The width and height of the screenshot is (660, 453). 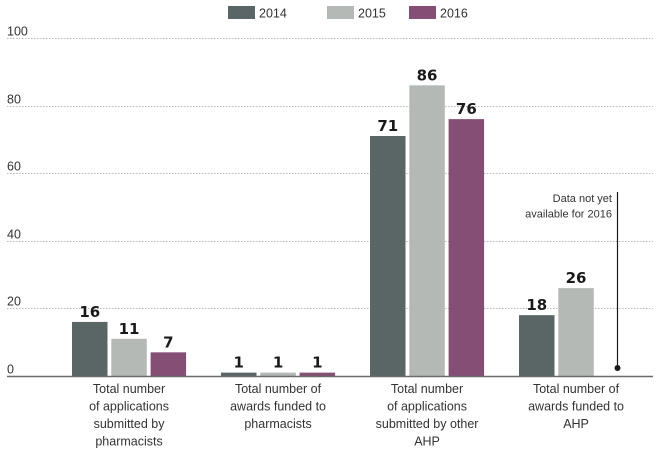 I want to click on legend-item-2014: 2014, so click(x=257, y=13).